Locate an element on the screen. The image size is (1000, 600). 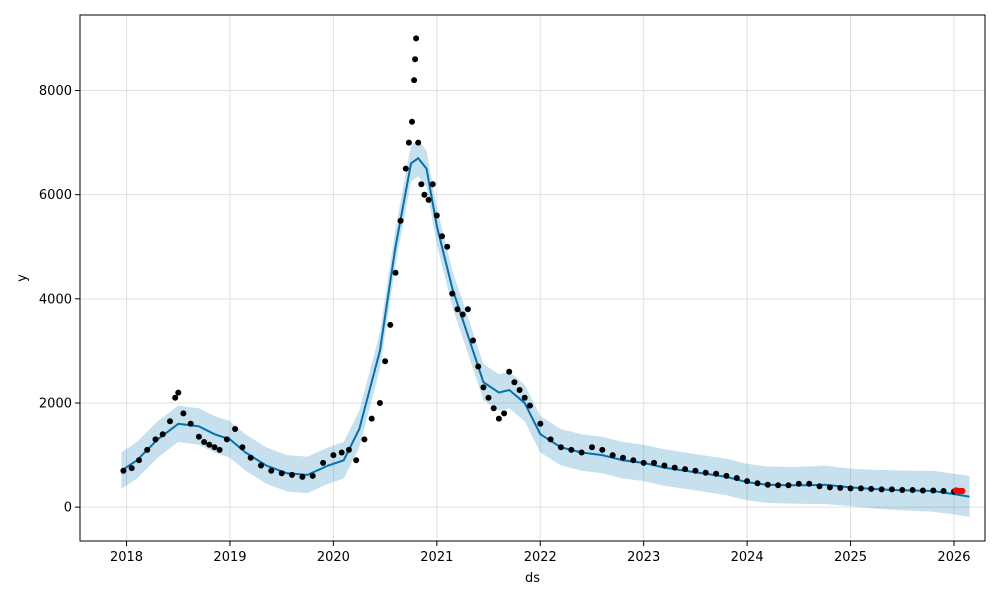
y-tick-label: 0 is located at coordinates (68, 508).